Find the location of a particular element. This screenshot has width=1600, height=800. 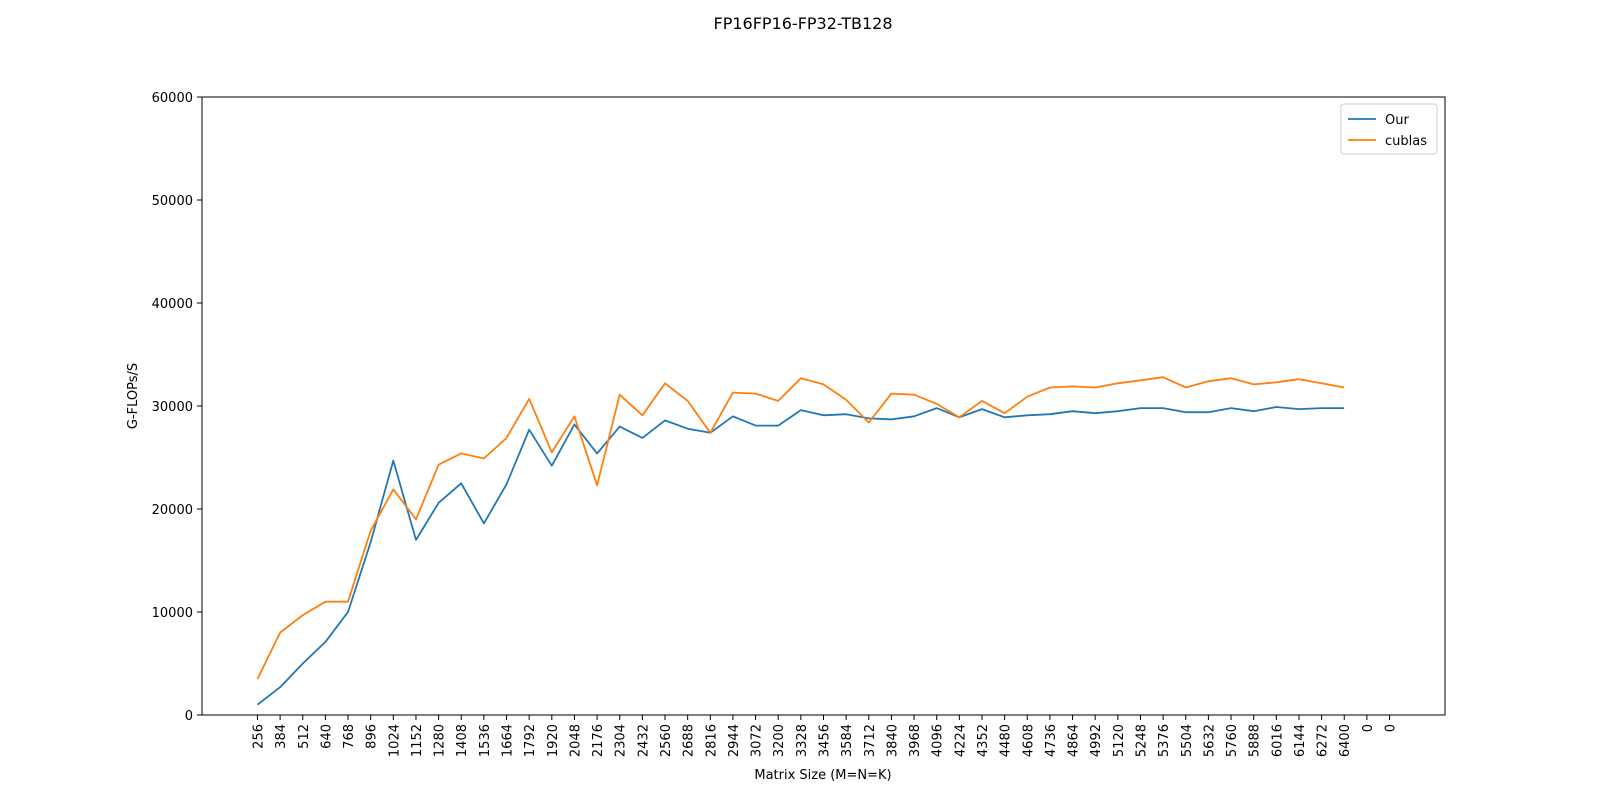

x-tick-label: 1536 is located at coordinates (485, 740).